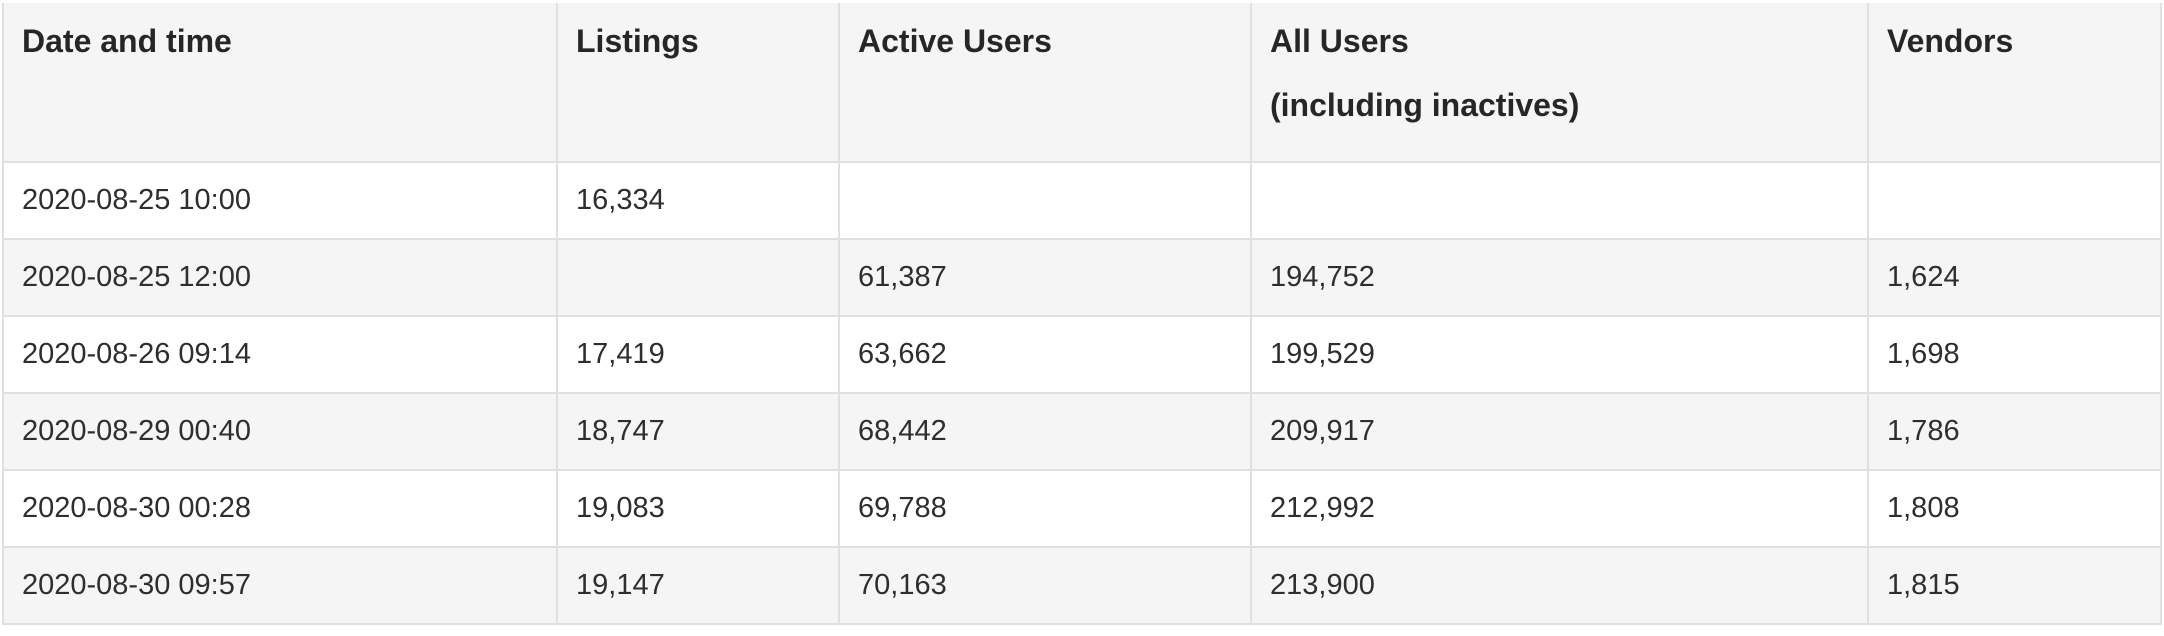 The height and width of the screenshot is (636, 2164). What do you see at coordinates (1046, 278) in the screenshot?
I see `cell-active-users: 61,387` at bounding box center [1046, 278].